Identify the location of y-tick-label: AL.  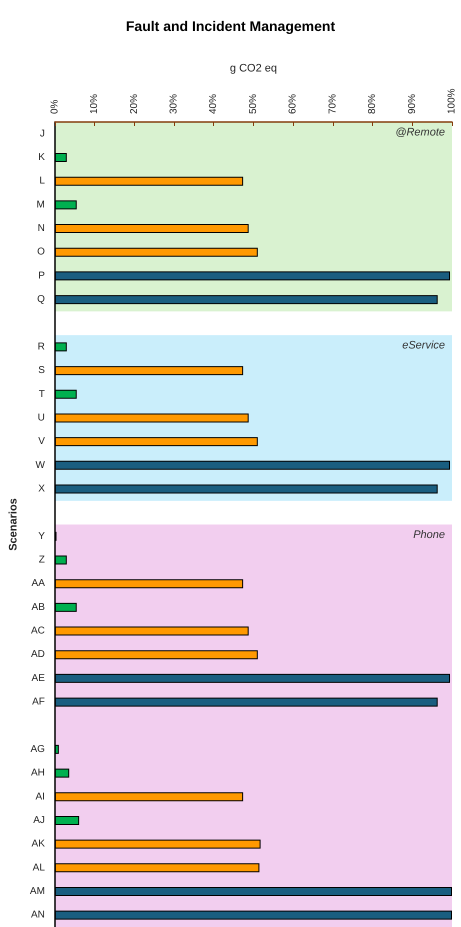
(39, 868).